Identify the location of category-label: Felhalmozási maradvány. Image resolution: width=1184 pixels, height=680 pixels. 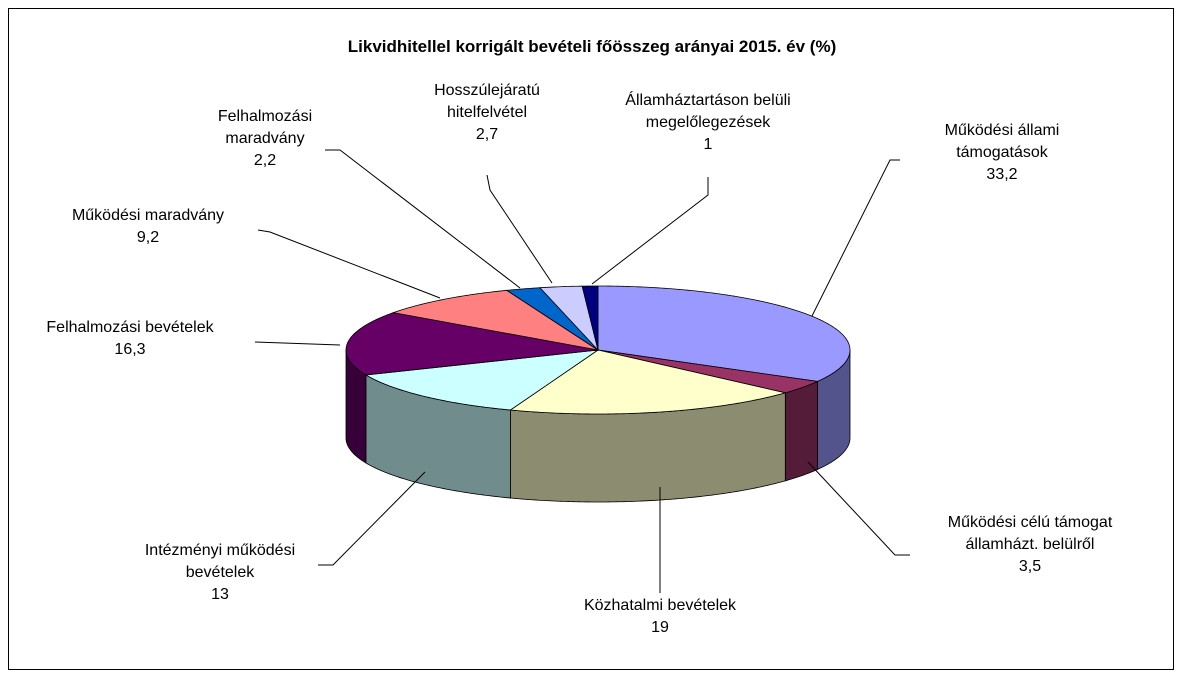
(265, 127).